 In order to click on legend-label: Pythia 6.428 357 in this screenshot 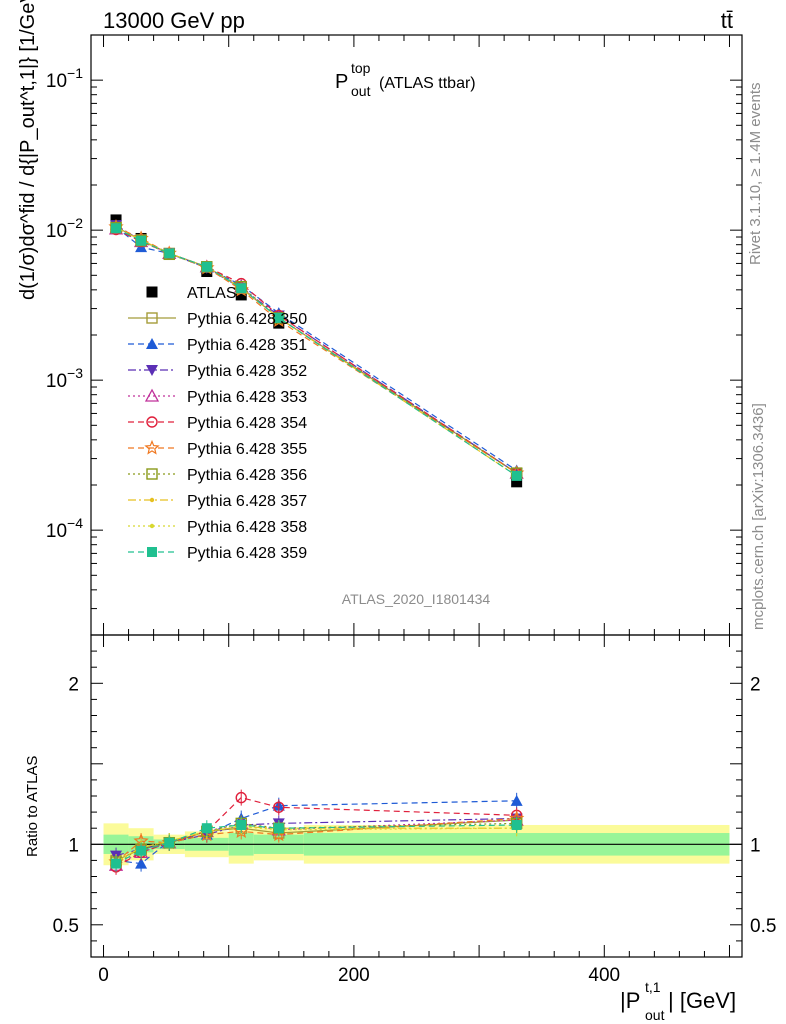, I will do `click(247, 501)`.